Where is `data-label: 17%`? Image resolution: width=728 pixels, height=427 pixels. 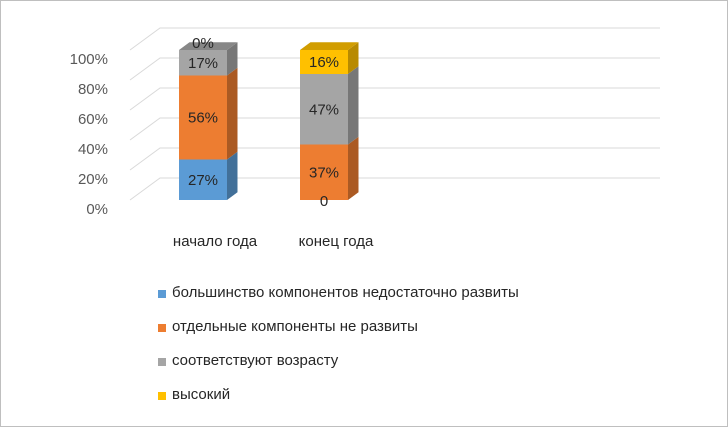 data-label: 17% is located at coordinates (203, 63).